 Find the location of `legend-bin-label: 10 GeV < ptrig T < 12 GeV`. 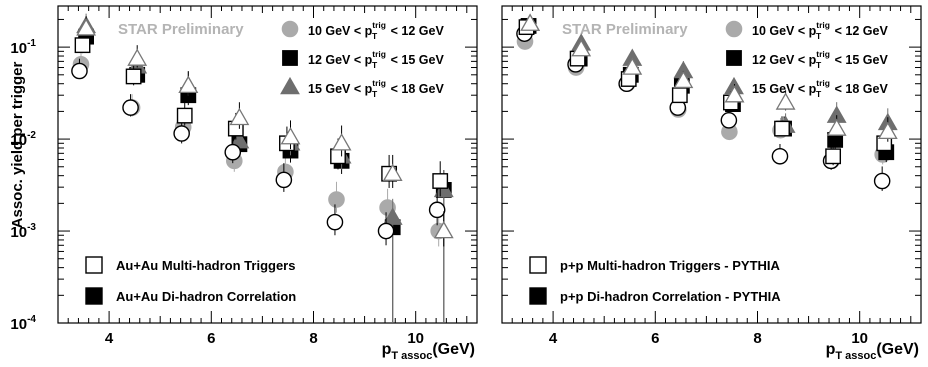

legend-bin-label: 10 GeV < ptrig T < 12 GeV is located at coordinates (820, 30).